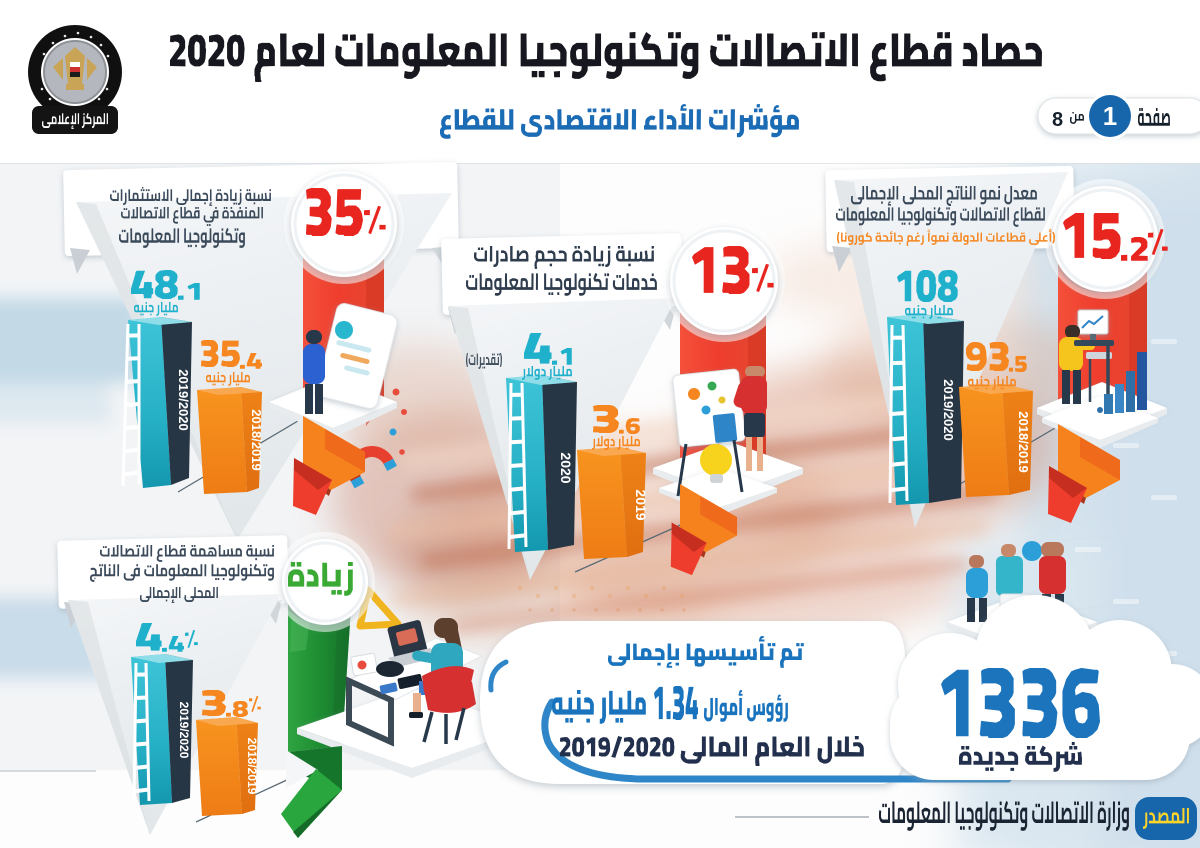  What do you see at coordinates (566, 467) in the screenshot?
I see `svg-text: 2020` at bounding box center [566, 467].